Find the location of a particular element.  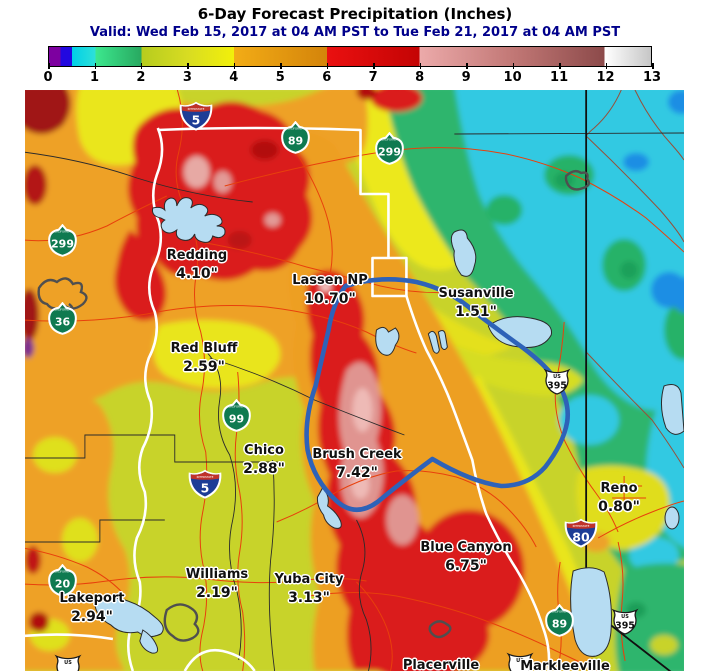

feather-basin-contour is located at coordinates (437, 395).